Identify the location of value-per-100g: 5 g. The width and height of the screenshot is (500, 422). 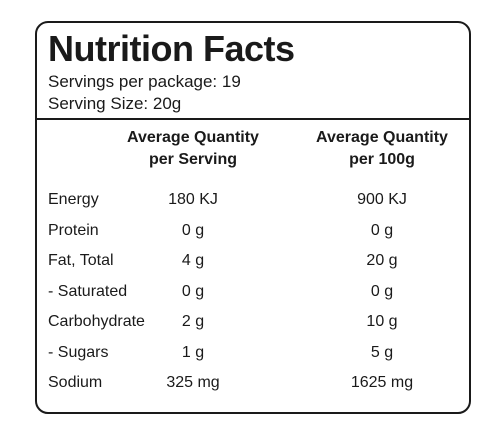
(382, 352).